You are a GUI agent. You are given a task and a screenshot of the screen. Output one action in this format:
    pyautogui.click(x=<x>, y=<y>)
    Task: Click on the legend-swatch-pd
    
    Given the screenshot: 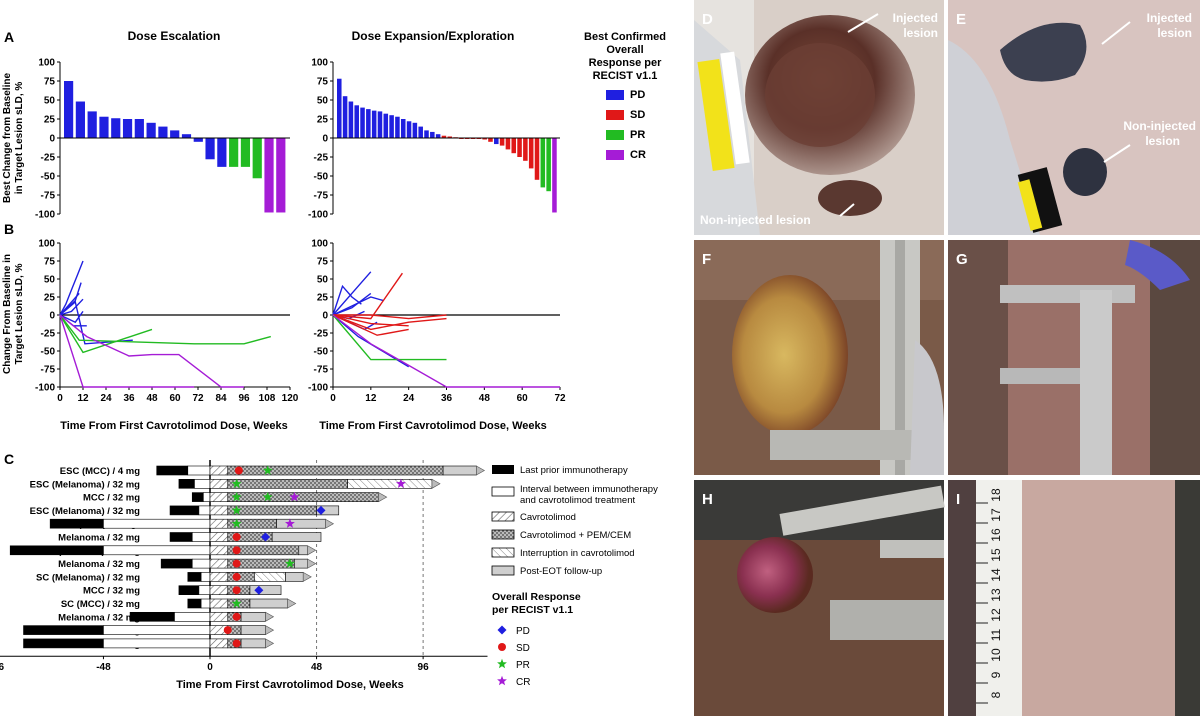 What is the action you would take?
    pyautogui.click(x=615, y=95)
    